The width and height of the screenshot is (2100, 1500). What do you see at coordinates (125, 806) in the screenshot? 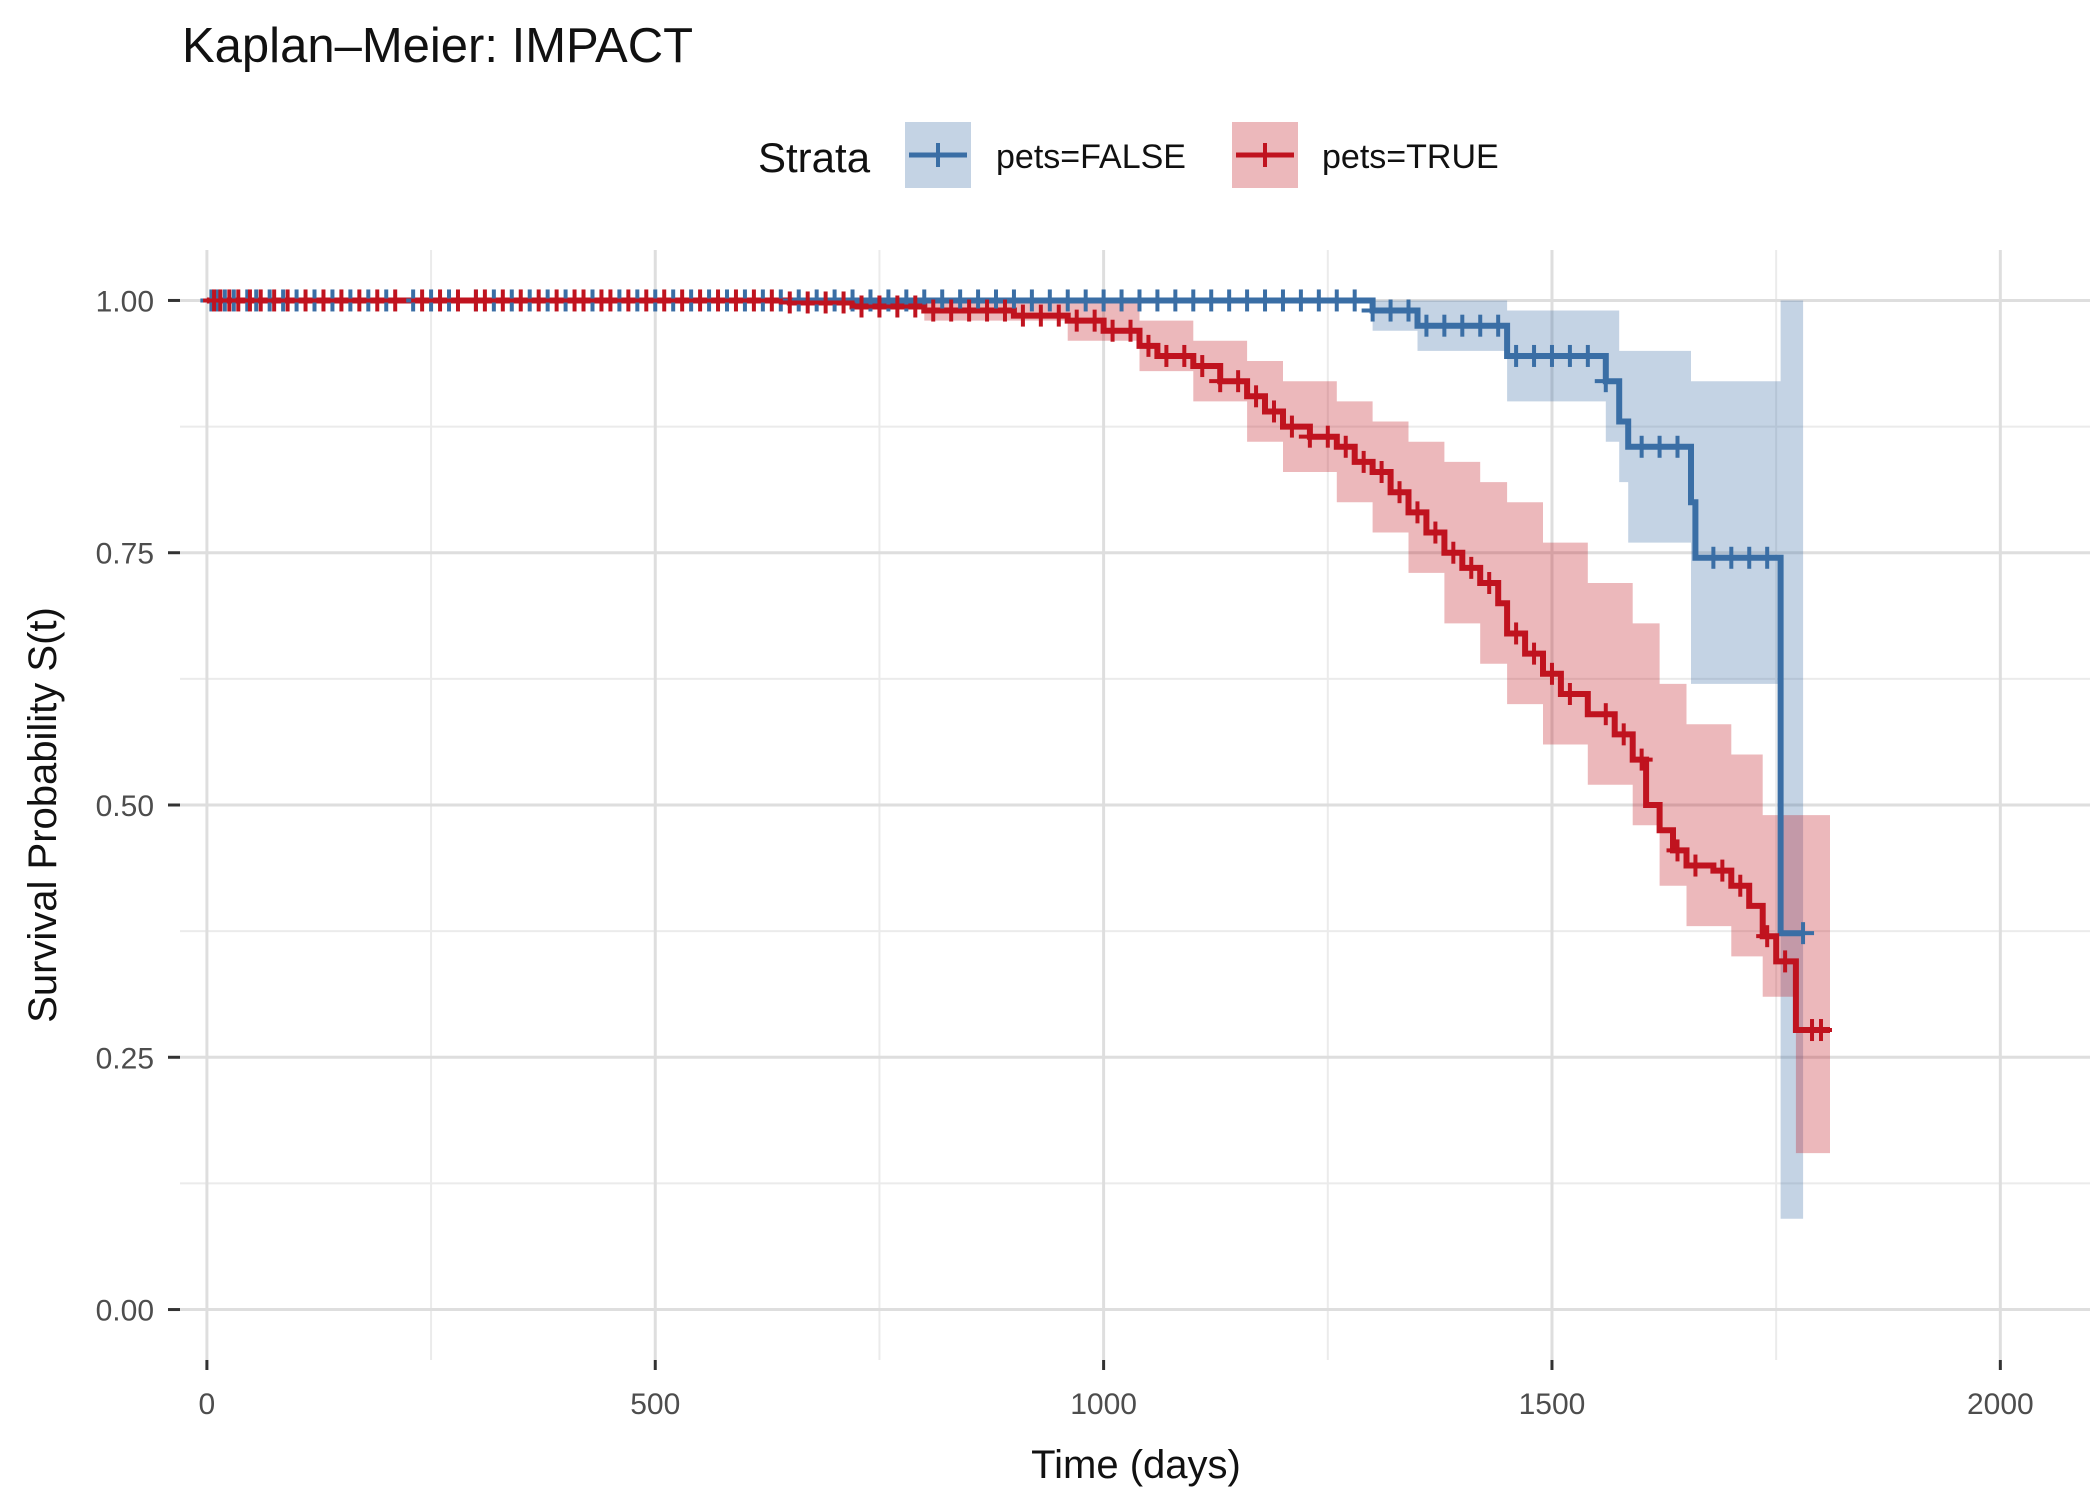
I see `y-tick-label: 0.50` at bounding box center [125, 806].